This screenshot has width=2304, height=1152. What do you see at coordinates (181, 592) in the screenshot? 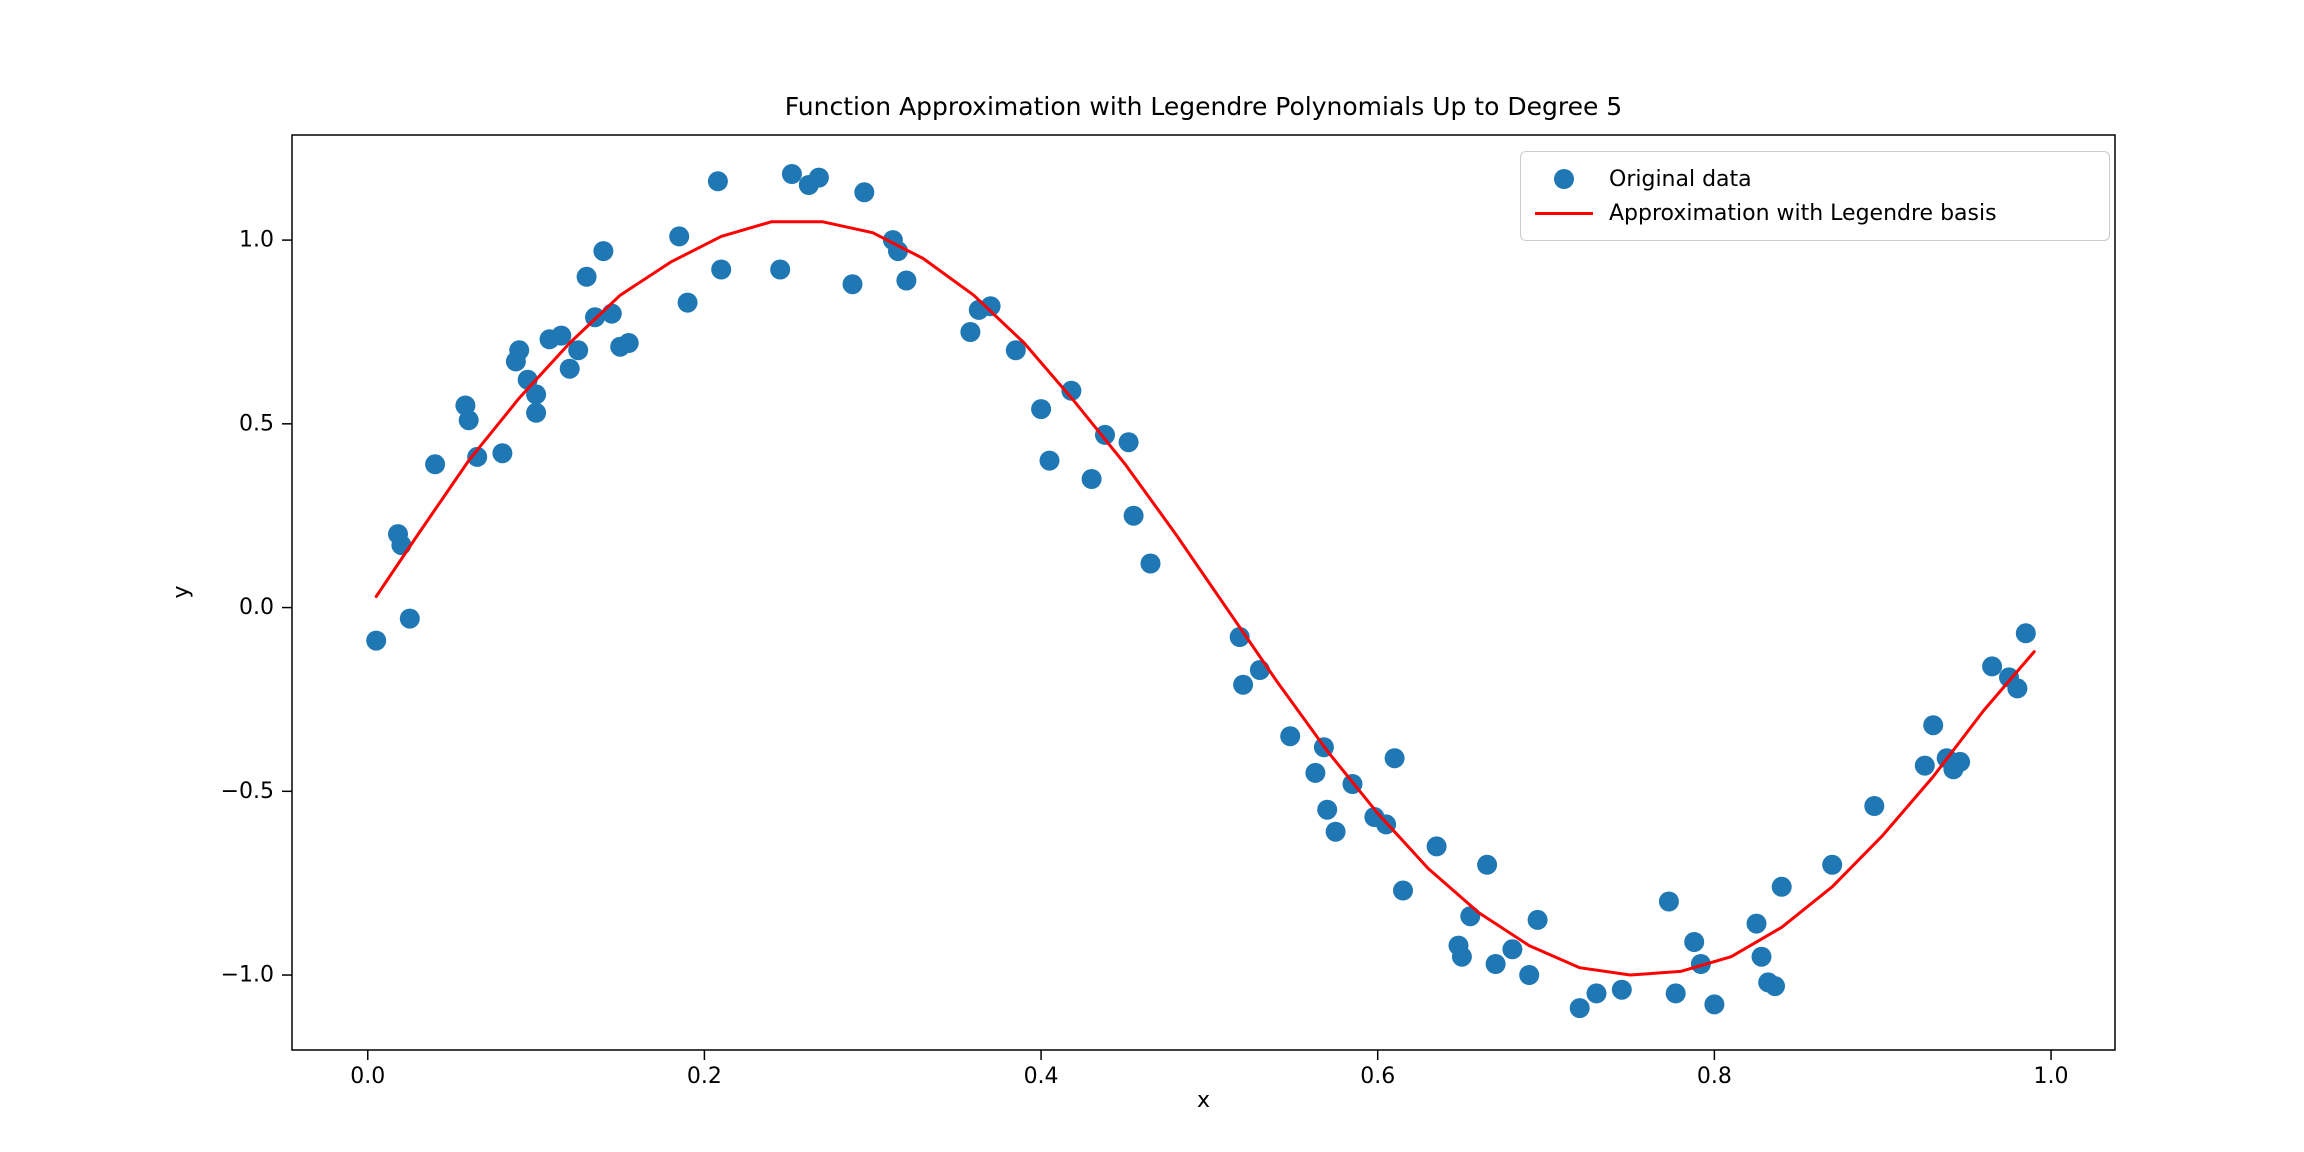
I see `y-axis-label: y` at bounding box center [181, 592].